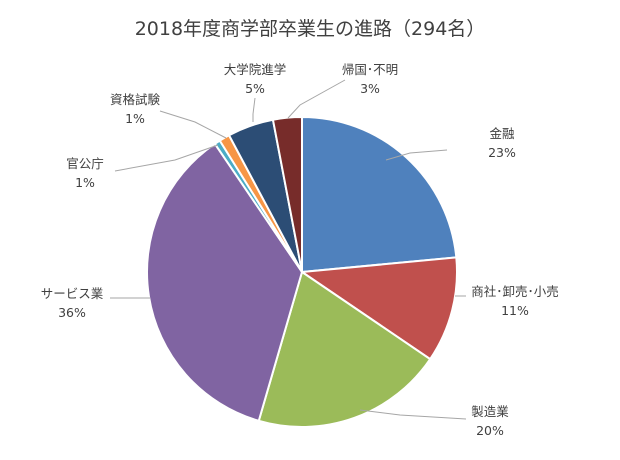  I want to click on slice-label-1: 金融 23%, so click(502, 143).